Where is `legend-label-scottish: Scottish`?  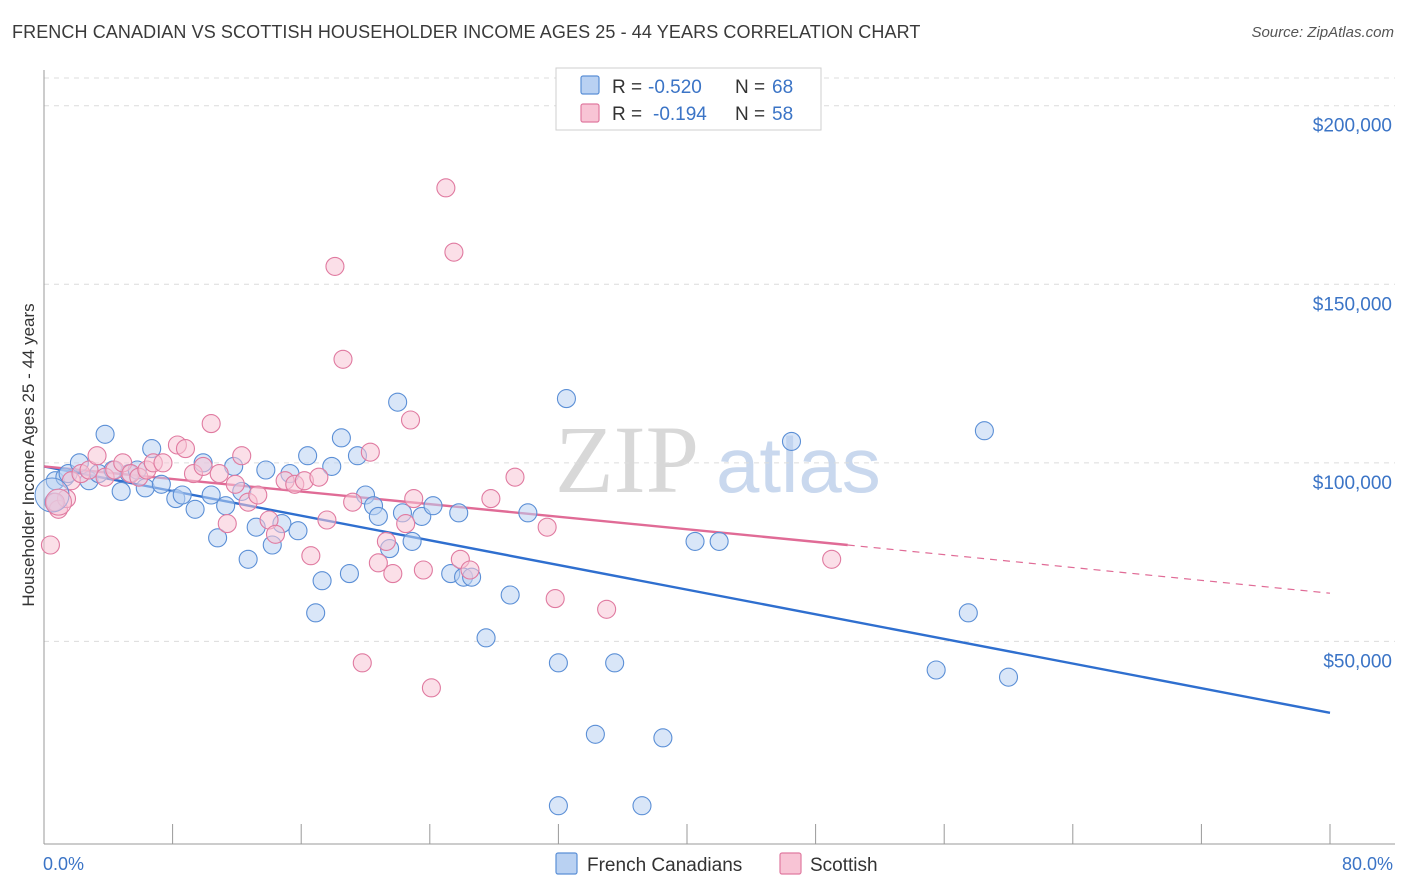 legend-label-scottish: Scottish is located at coordinates (844, 865).